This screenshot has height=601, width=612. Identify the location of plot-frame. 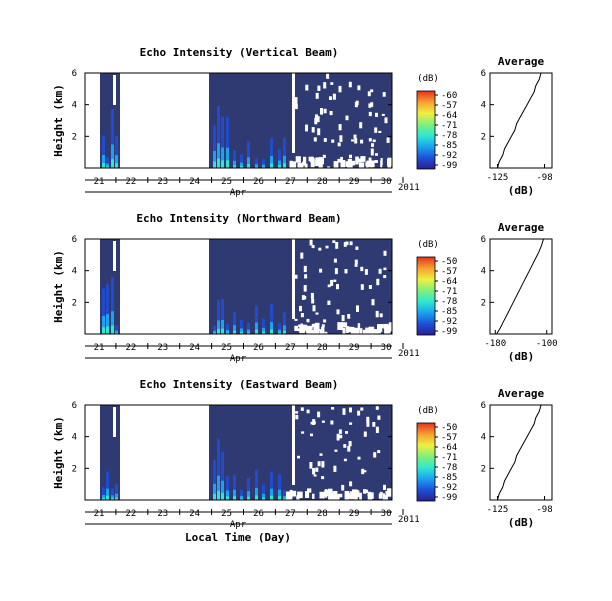
(238, 286).